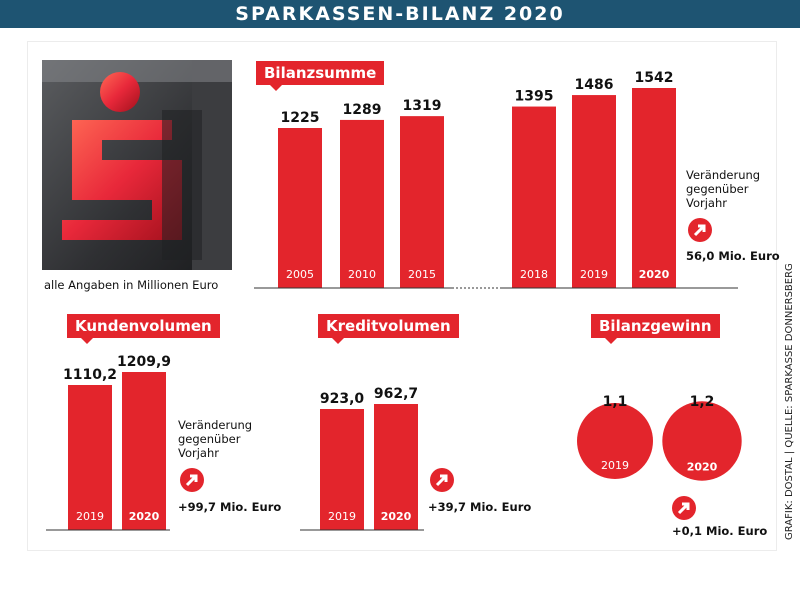  Describe the element at coordinates (137, 165) in the screenshot. I see `sparkasse-logo-photo` at that location.